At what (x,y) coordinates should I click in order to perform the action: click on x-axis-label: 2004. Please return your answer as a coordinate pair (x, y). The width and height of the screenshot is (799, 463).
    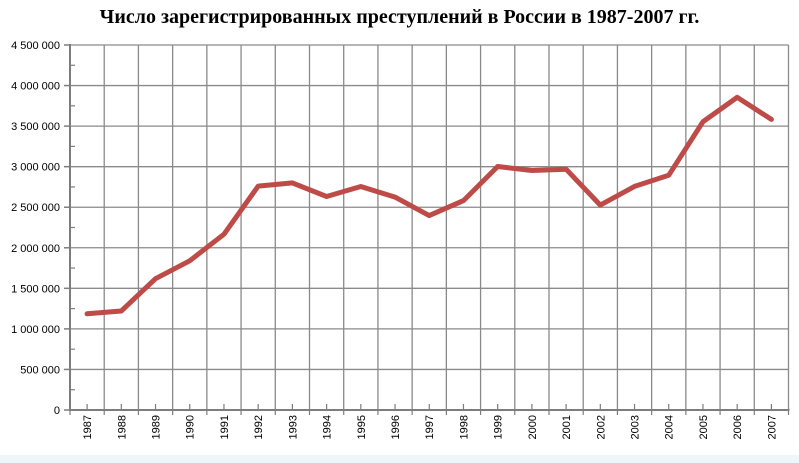
    Looking at the image, I should click on (670, 427).